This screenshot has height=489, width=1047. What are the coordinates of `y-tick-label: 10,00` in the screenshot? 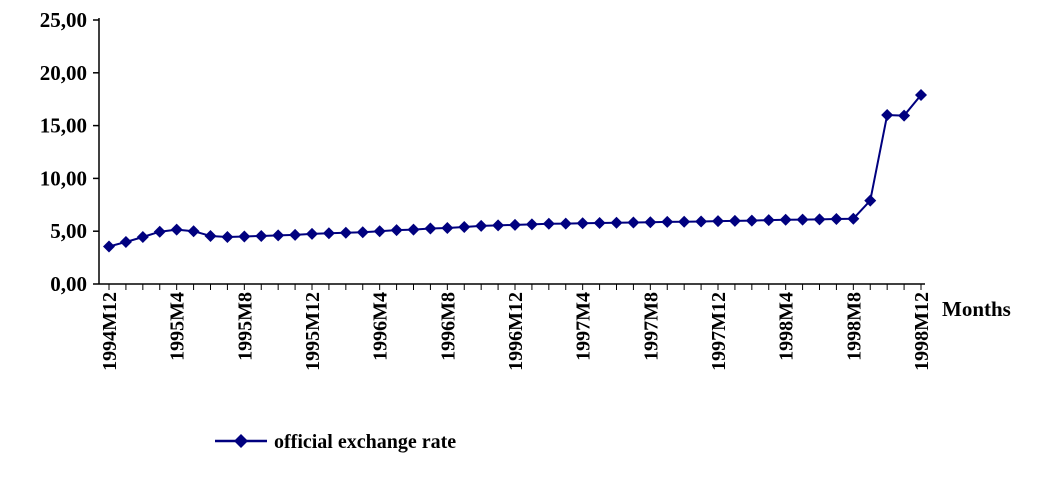 It's located at (63, 178).